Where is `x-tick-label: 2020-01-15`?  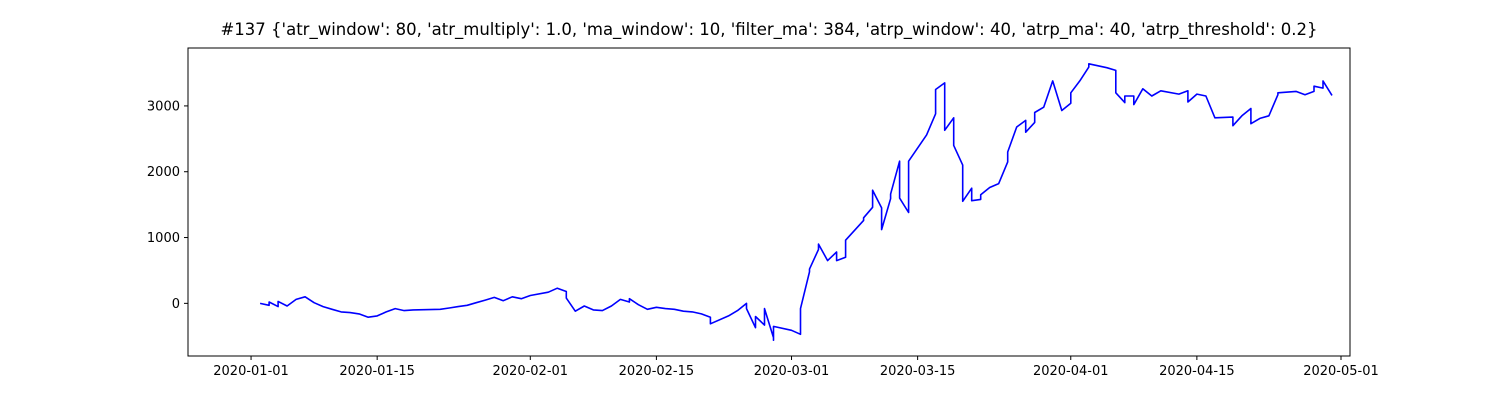
x-tick-label: 2020-01-15 is located at coordinates (377, 371).